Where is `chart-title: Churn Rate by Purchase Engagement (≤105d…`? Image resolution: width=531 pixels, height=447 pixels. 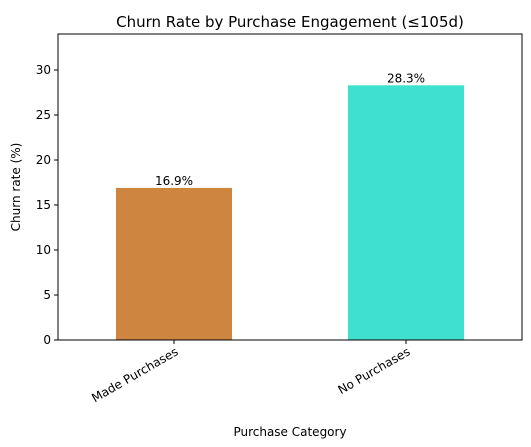 chart-title: Churn Rate by Purchase Engagement (≤105d… is located at coordinates (290, 22).